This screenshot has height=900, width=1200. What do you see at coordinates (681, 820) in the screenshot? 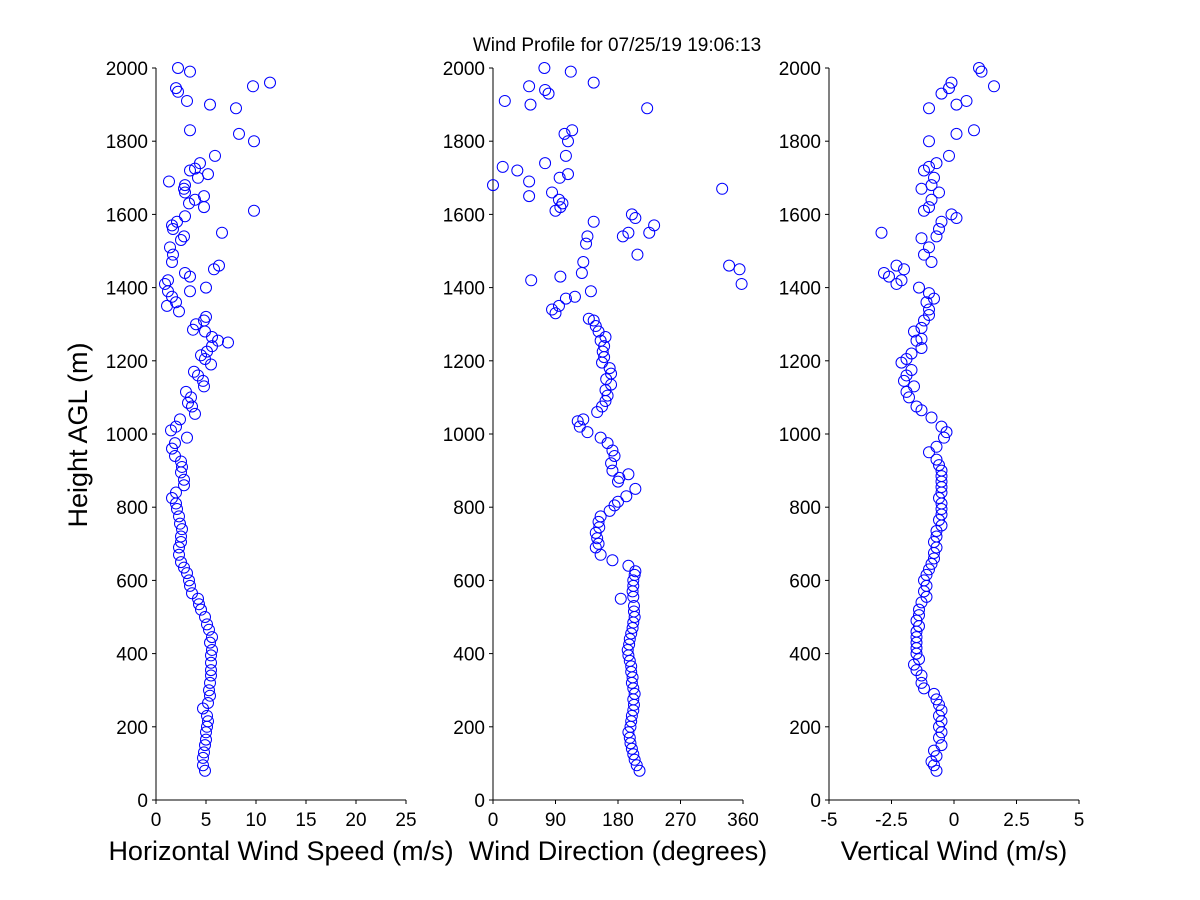
I see `x-tick-label: 270` at bounding box center [681, 820].